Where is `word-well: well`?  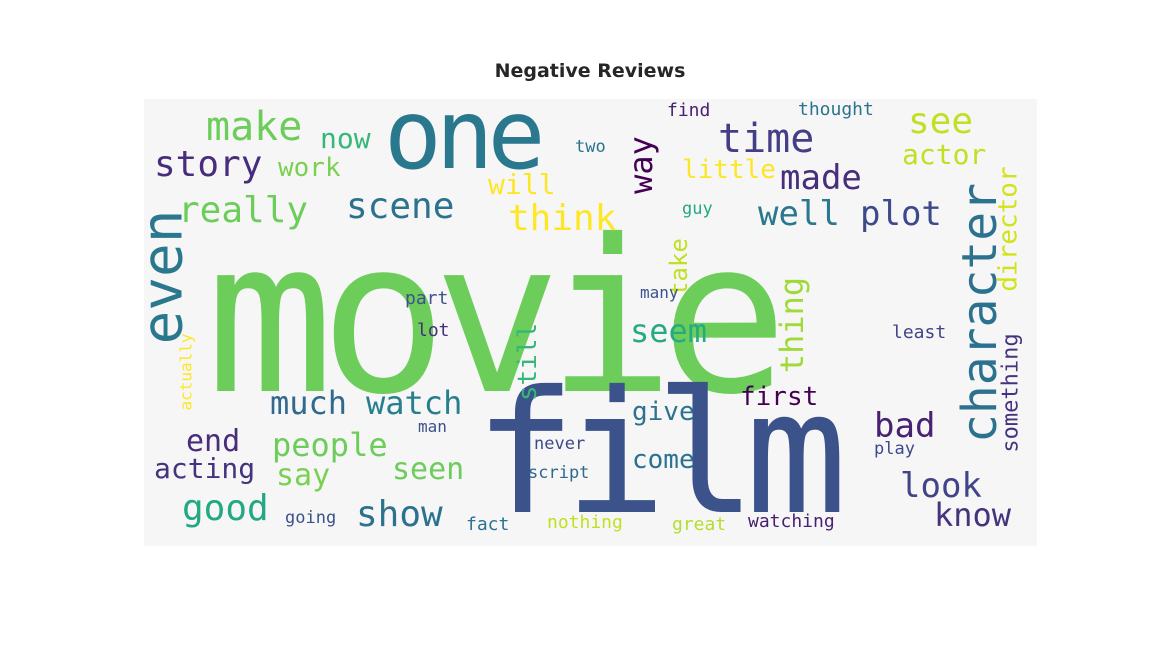 word-well: well is located at coordinates (799, 214).